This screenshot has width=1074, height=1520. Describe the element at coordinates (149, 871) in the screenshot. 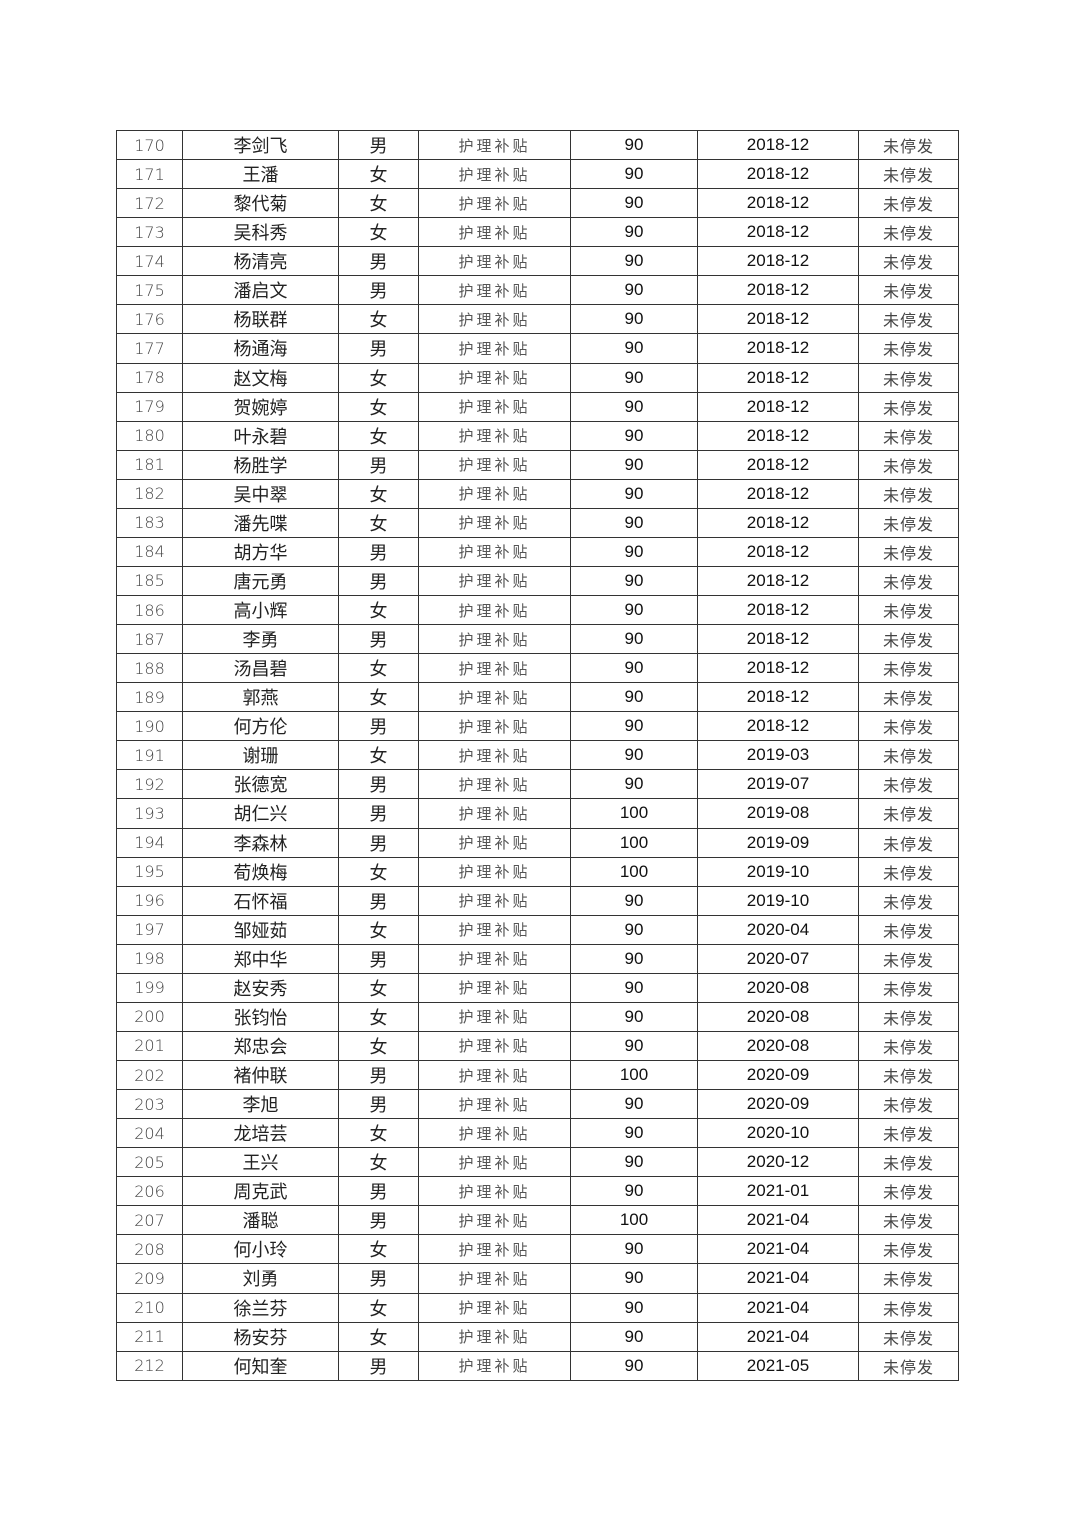

I see `row-number-cell: 195` at that location.